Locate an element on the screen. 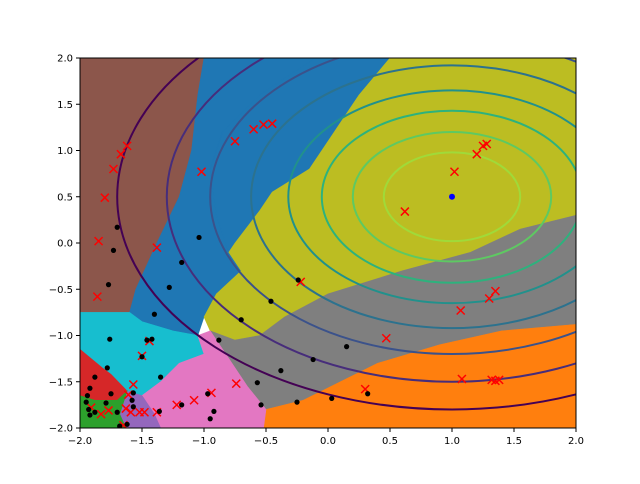  x-tick-label: −1.0 is located at coordinates (204, 441).